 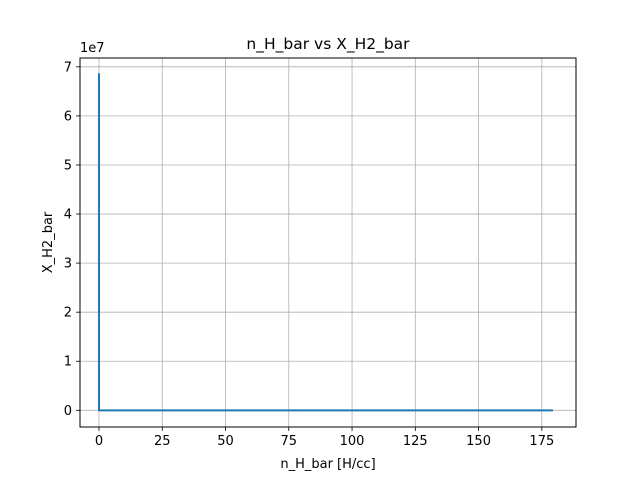 I want to click on x-tick-label: 150, so click(x=478, y=441).